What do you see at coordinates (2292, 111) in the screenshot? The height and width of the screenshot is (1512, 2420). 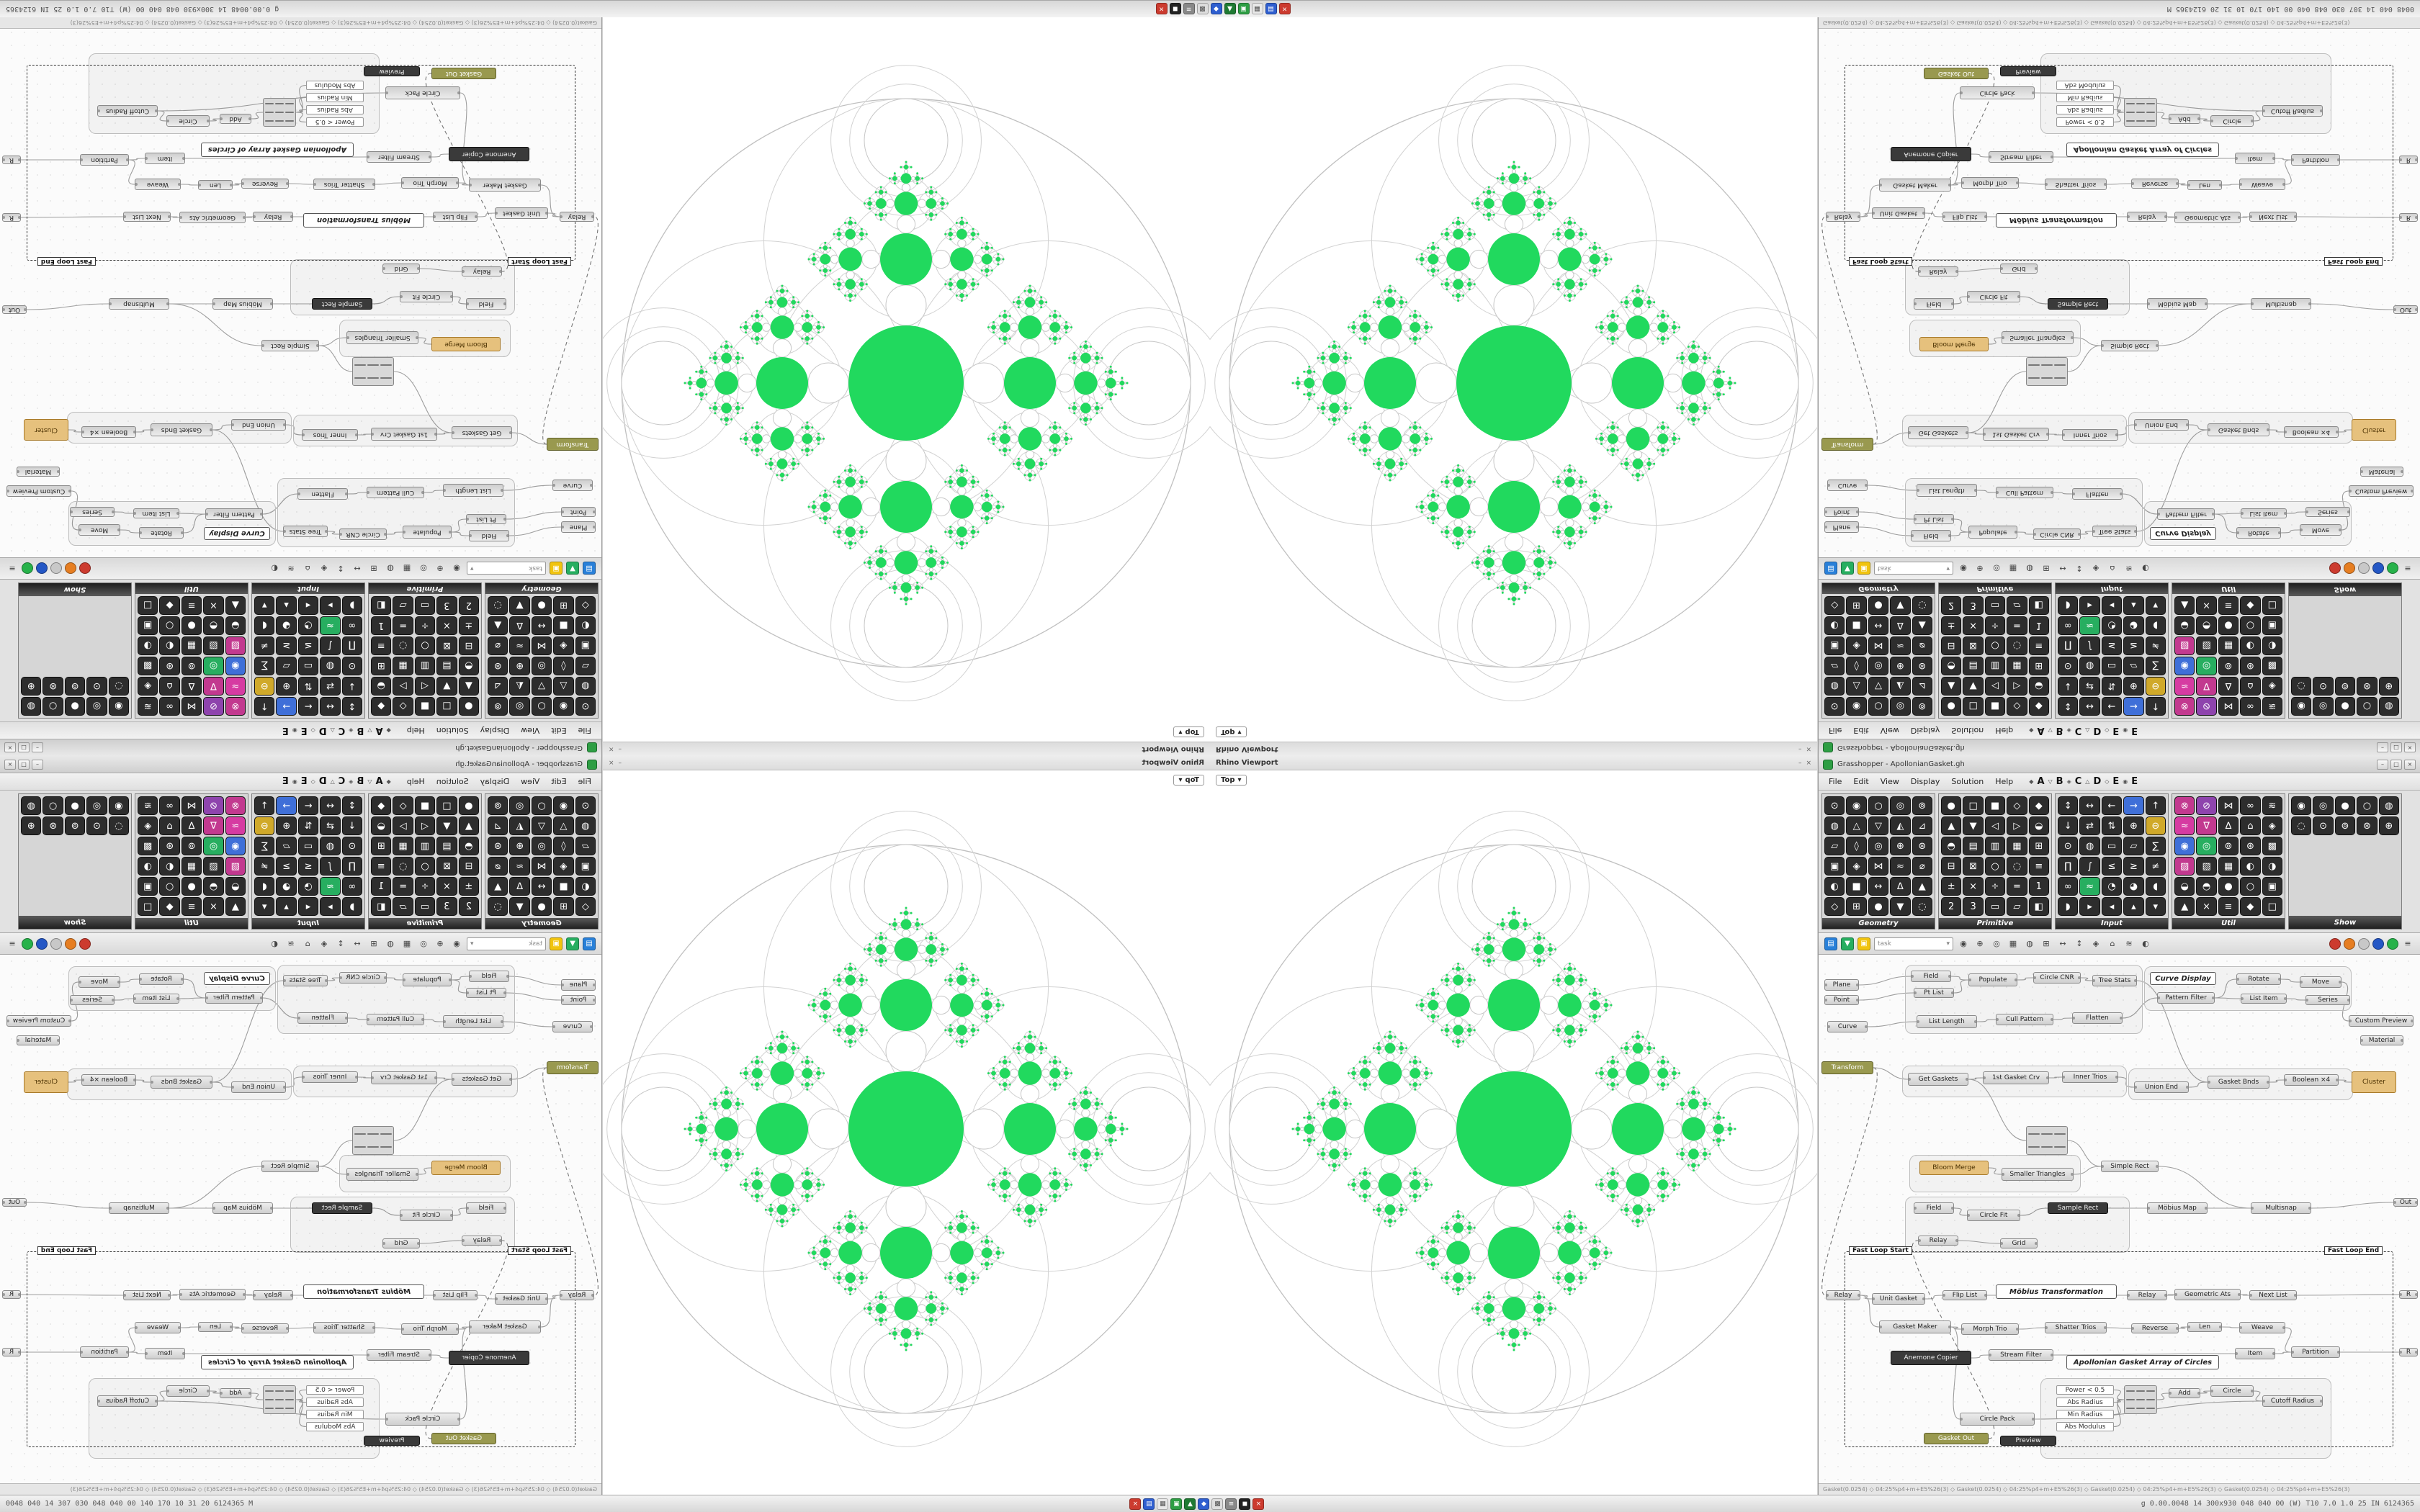 I see `gh-node: Cutoff Radius` at bounding box center [2292, 111].